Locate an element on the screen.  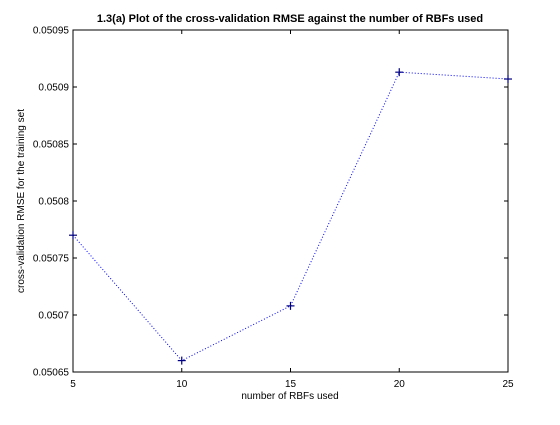
x-tick-label: 10 is located at coordinates (182, 384).